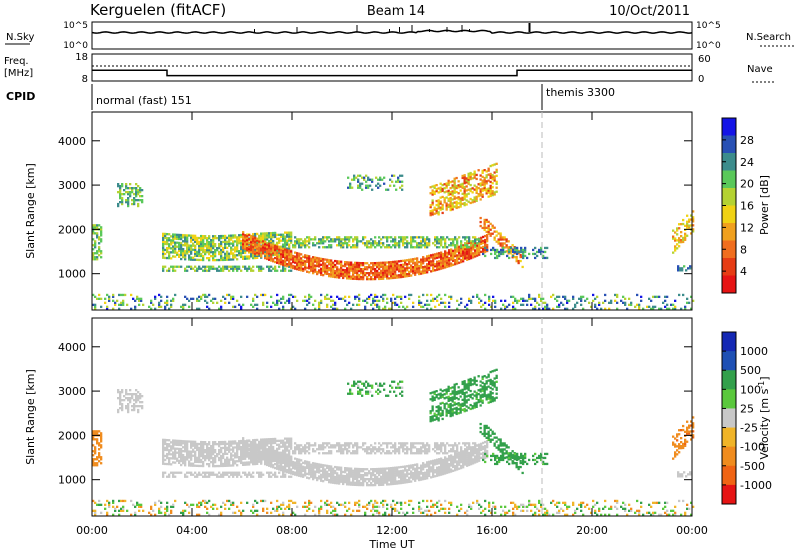  I want to click on freq-frame, so click(392, 67).